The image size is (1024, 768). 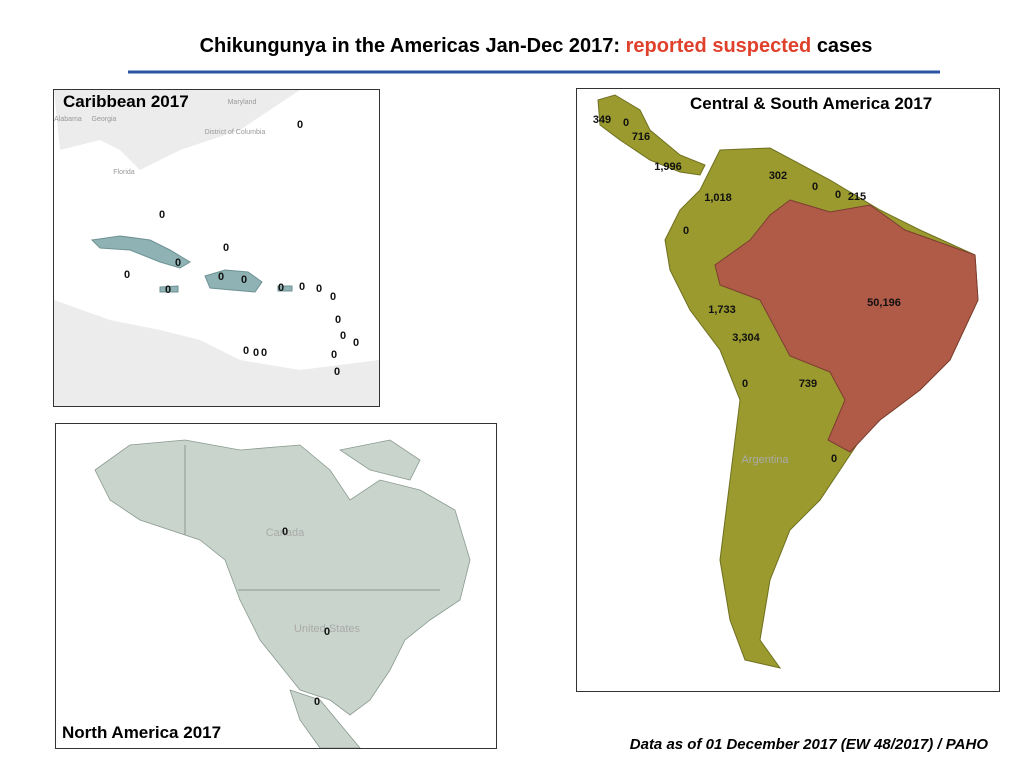 I want to click on case-label: 50,196, so click(x=884, y=303).